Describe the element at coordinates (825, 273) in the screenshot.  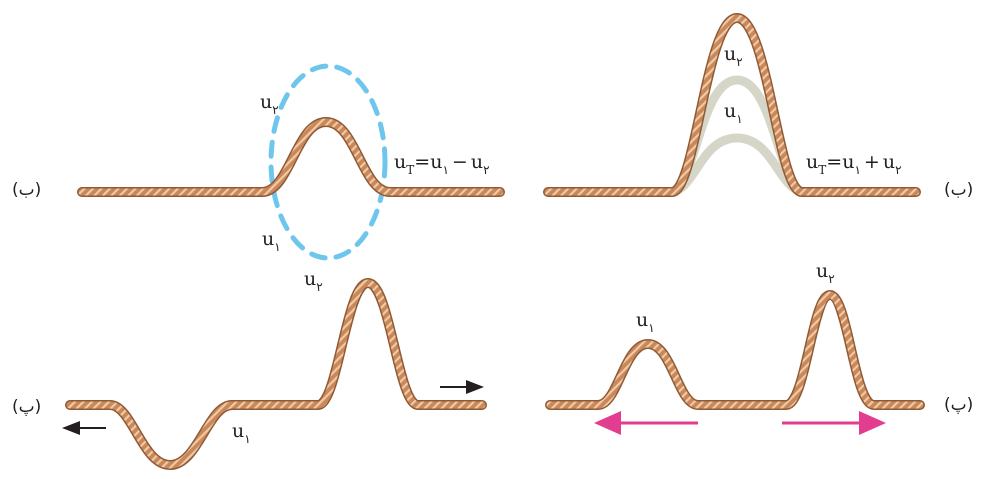
I see `label-u2-bottom-right: u۲` at that location.